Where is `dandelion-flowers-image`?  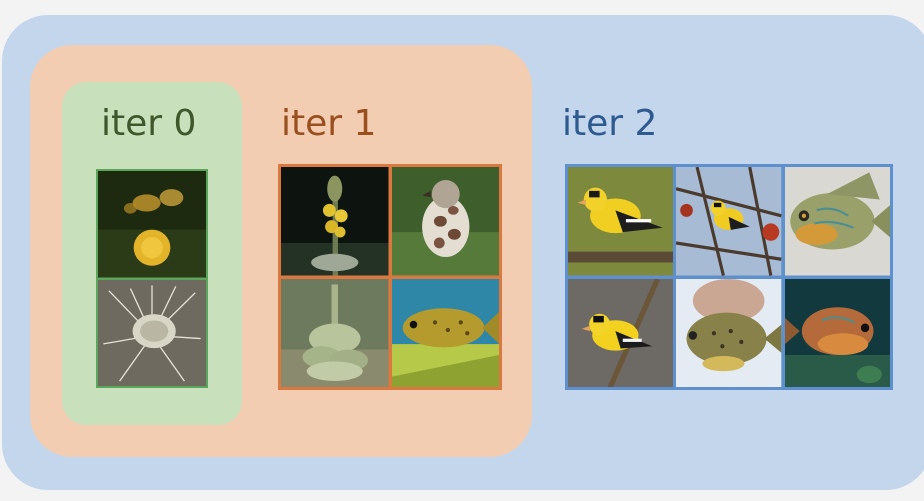
dandelion-flowers-image is located at coordinates (152, 224).